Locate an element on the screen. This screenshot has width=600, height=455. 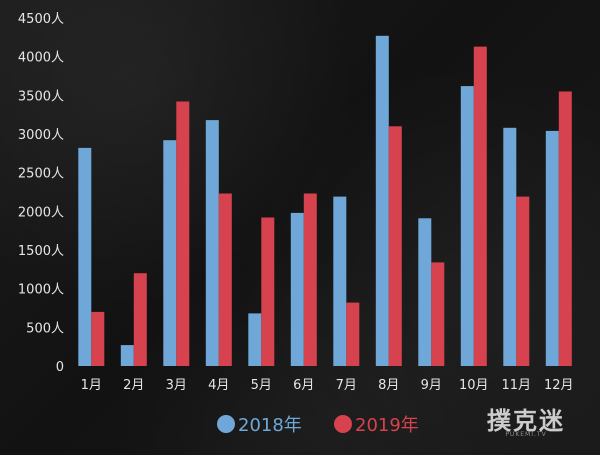
watermark-text: 撲克迷 is located at coordinates (526, 421).